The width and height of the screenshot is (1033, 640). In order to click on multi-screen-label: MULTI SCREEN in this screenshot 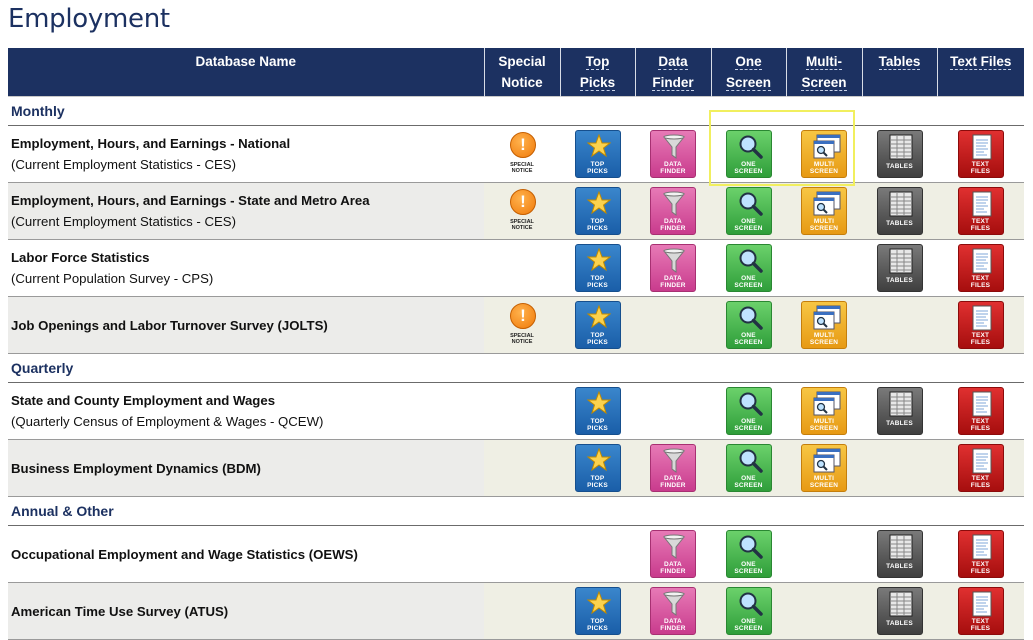, I will do `click(824, 339)`.